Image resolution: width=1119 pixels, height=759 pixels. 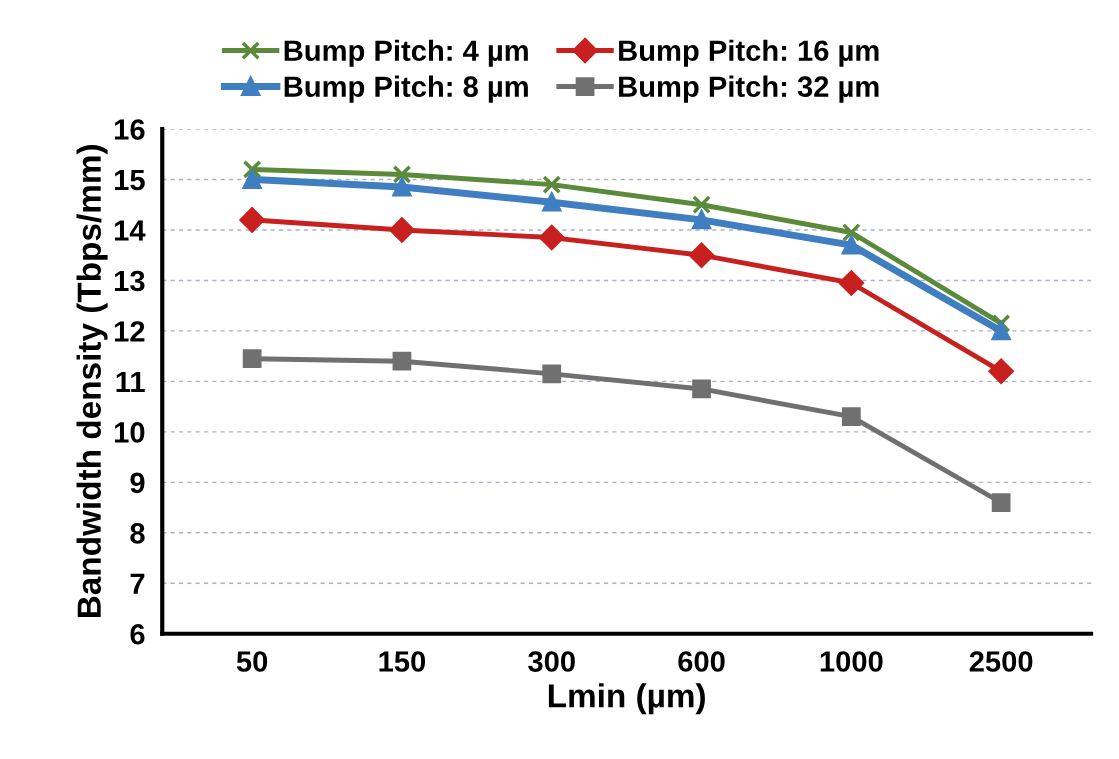 What do you see at coordinates (851, 661) in the screenshot?
I see `x-tick-label: 1000` at bounding box center [851, 661].